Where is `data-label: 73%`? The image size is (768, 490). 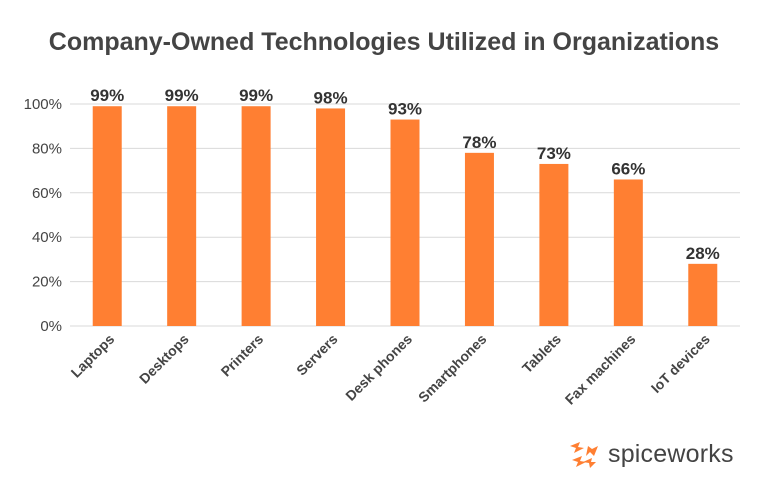
data-label: 73% is located at coordinates (554, 153).